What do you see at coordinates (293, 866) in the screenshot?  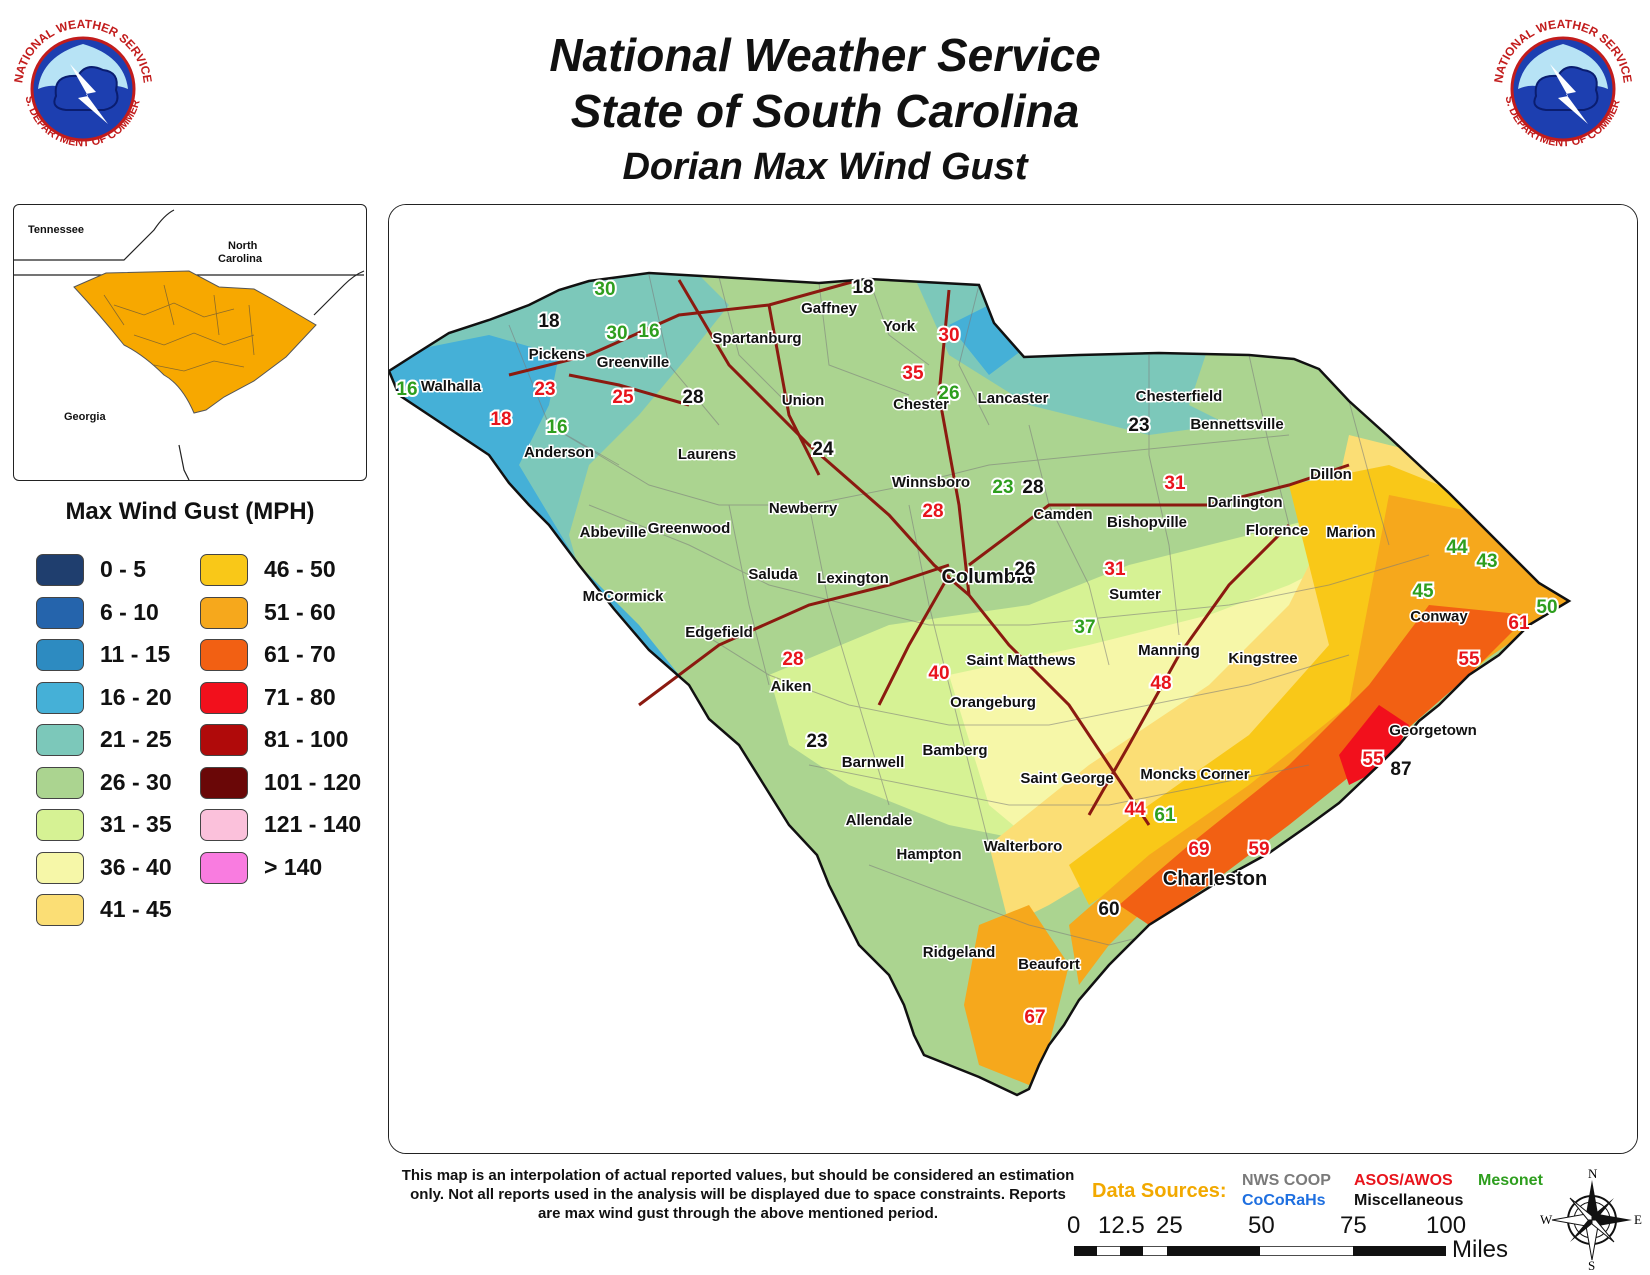 I see `legend-label: > 140` at bounding box center [293, 866].